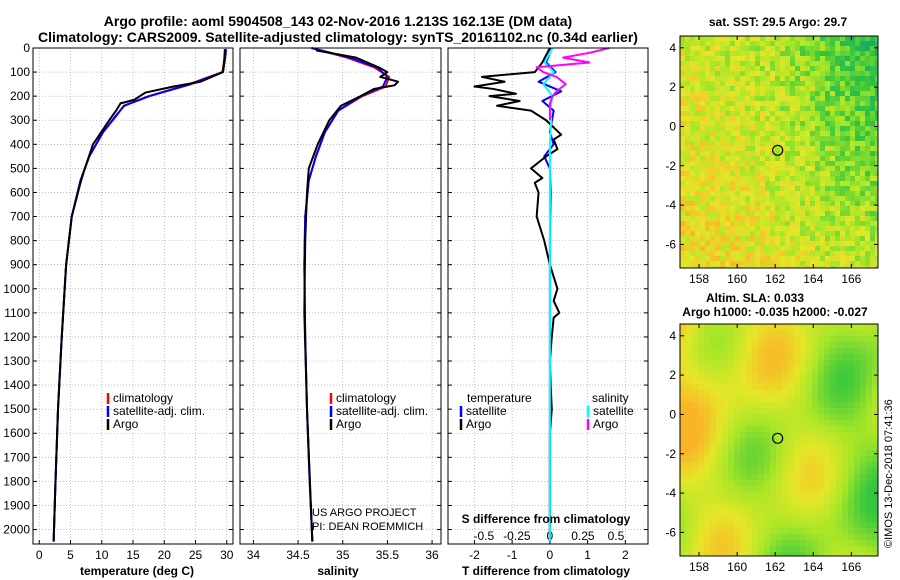  What do you see at coordinates (338, 571) in the screenshot?
I see `salinity-xlabel: salinity` at bounding box center [338, 571].